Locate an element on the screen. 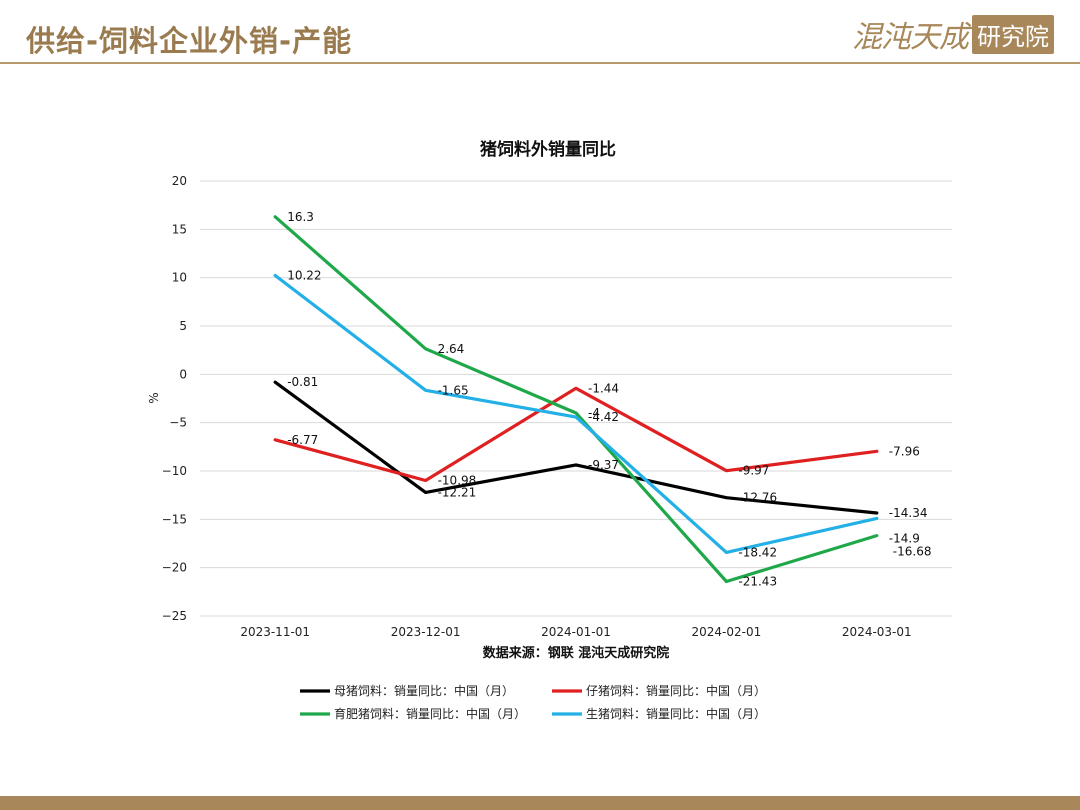  logo-script: 混沌天成 is located at coordinates (910, 37).